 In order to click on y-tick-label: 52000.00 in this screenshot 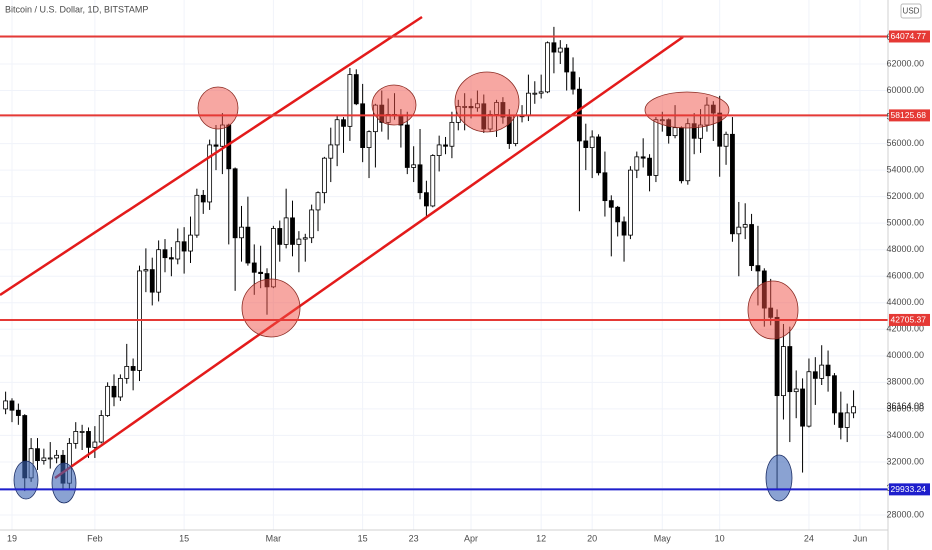, I will do `click(905, 196)`.